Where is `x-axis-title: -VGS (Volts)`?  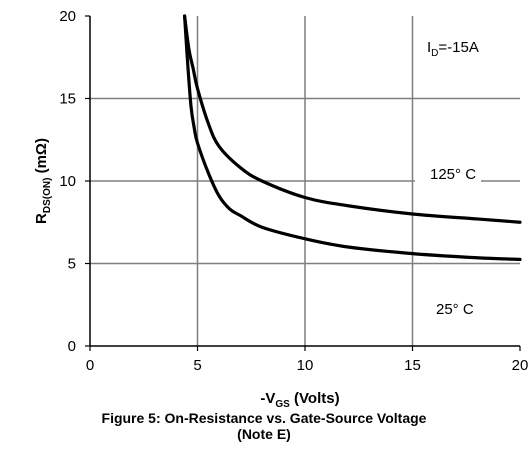
x-axis-title: -VGS (Volts) is located at coordinates (299, 400).